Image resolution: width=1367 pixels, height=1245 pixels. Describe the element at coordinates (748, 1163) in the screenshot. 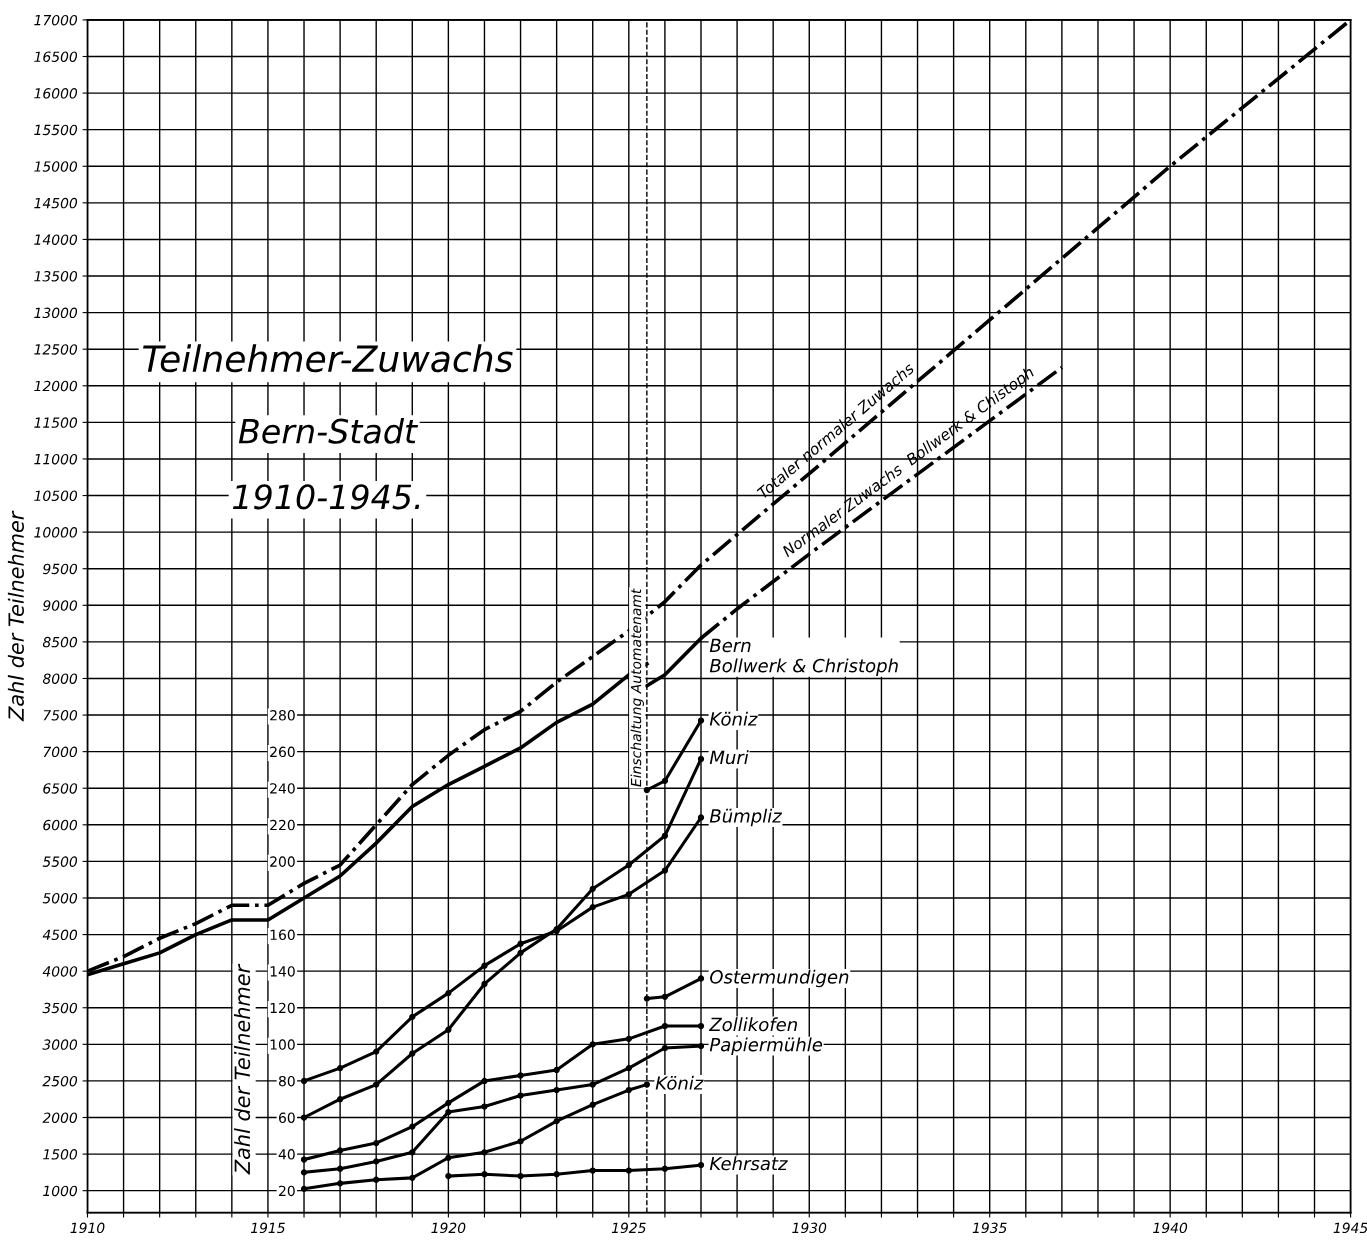

I see `series-label: Kehrsatz` at that location.